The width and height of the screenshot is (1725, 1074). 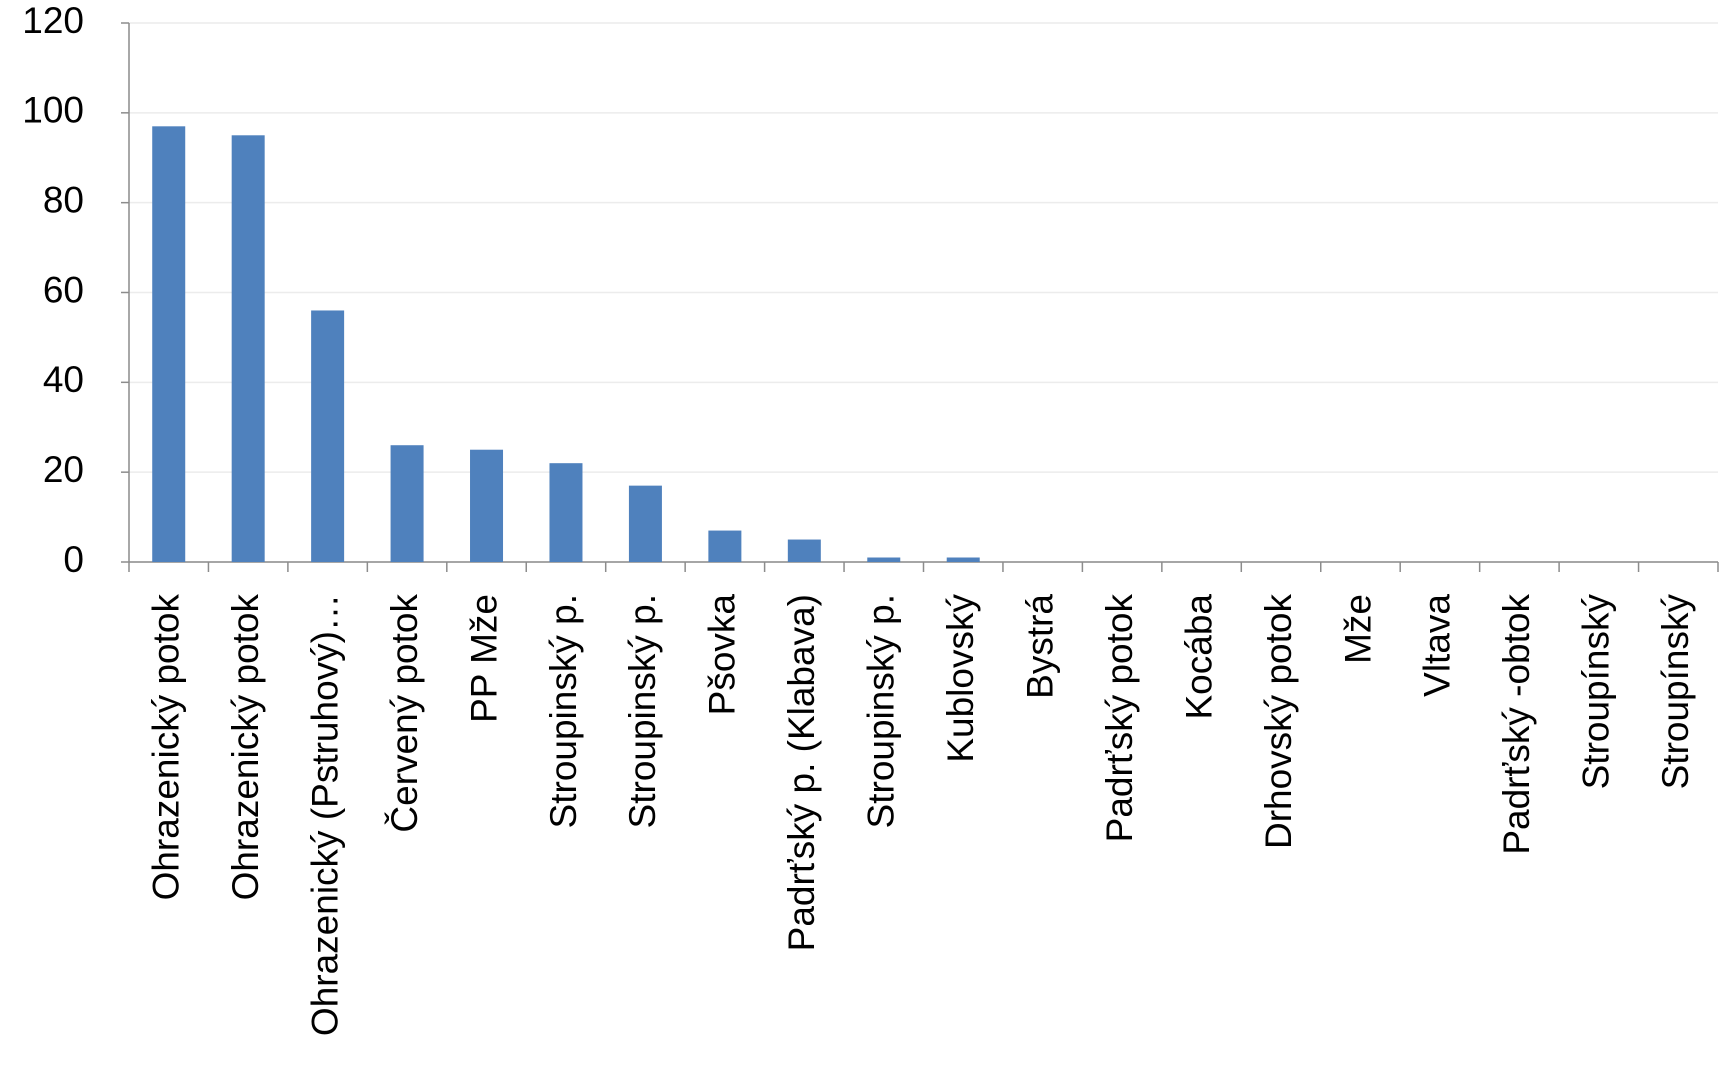 What do you see at coordinates (960, 678) in the screenshot?
I see `x-tick-label: Kublovský` at bounding box center [960, 678].